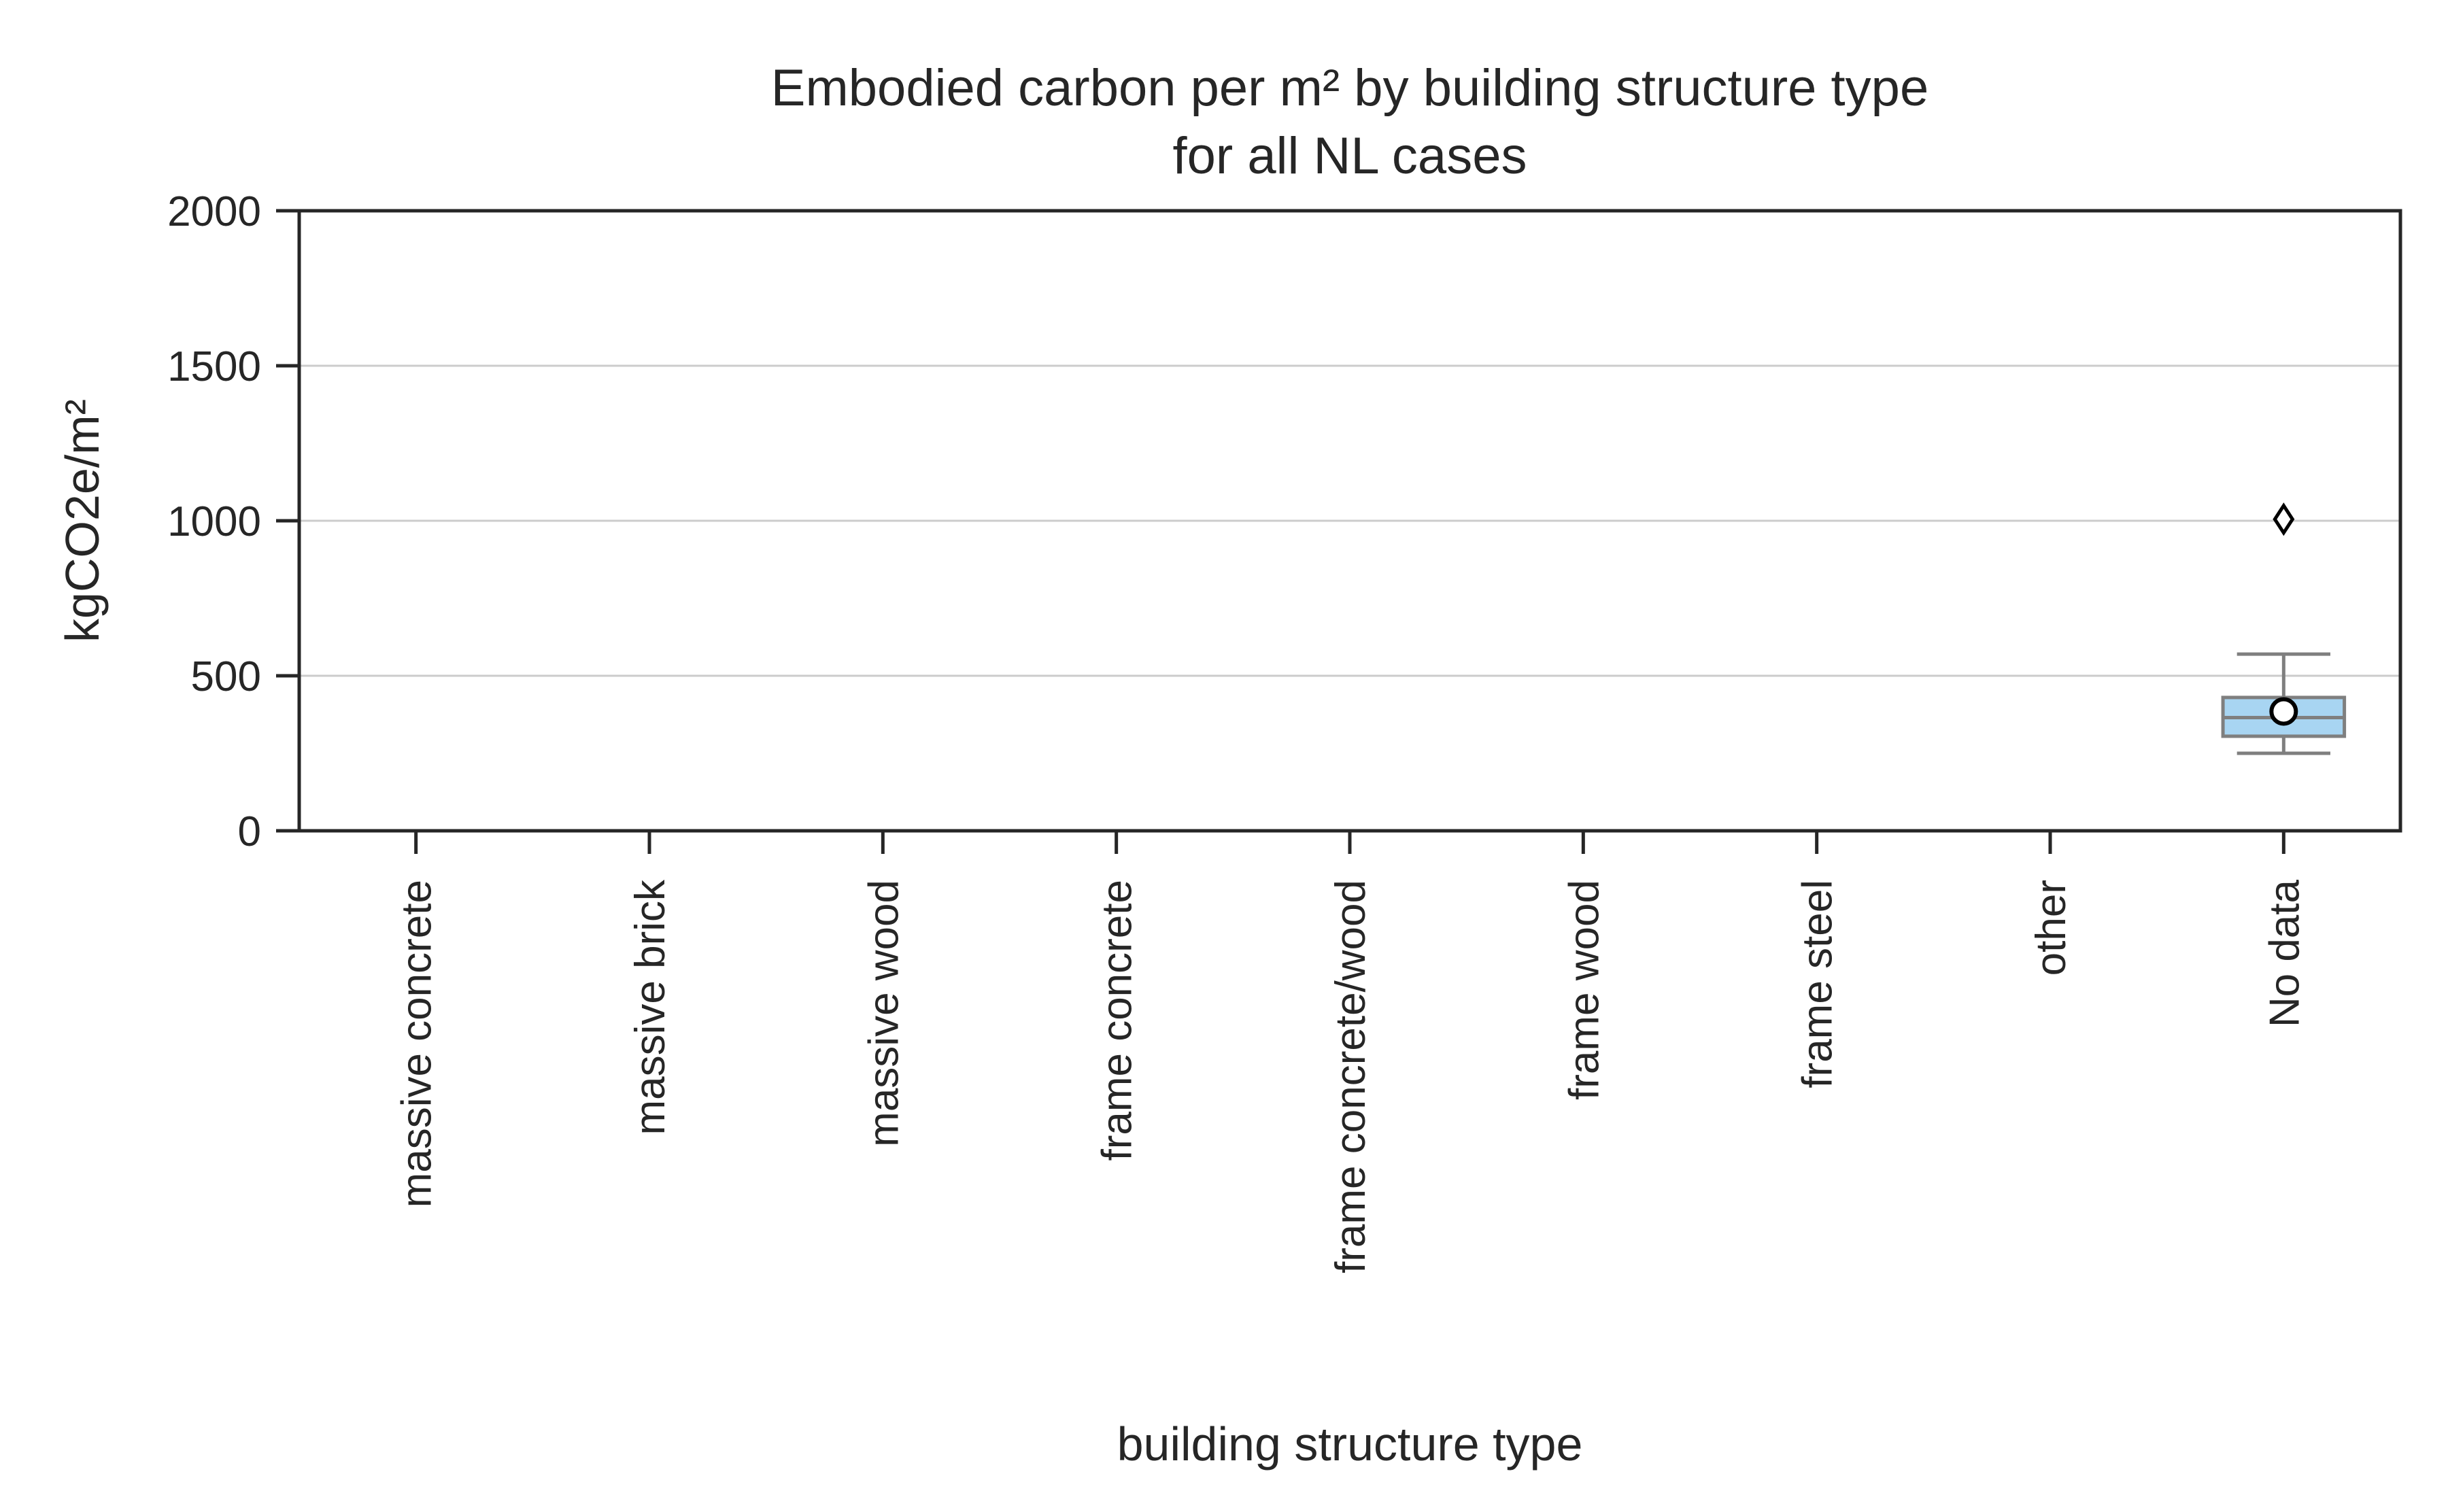  What do you see at coordinates (1351, 1076) in the screenshot?
I see `x-tick-label: frame concrete/wood` at bounding box center [1351, 1076].